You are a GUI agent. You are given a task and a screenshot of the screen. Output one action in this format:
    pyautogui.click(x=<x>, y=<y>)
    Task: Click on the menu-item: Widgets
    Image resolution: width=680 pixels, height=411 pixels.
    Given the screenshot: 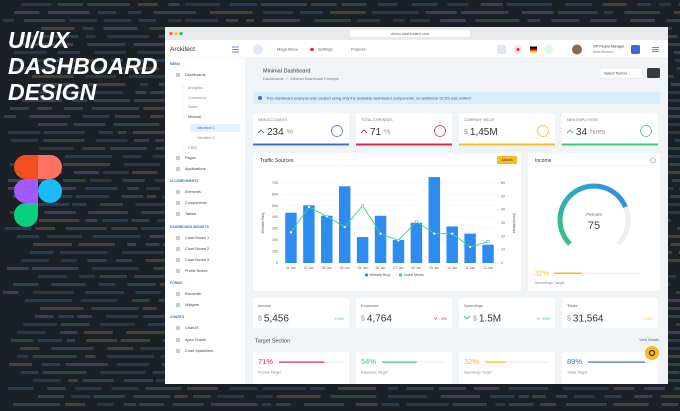 What is the action you would take?
    pyautogui.click(x=192, y=305)
    